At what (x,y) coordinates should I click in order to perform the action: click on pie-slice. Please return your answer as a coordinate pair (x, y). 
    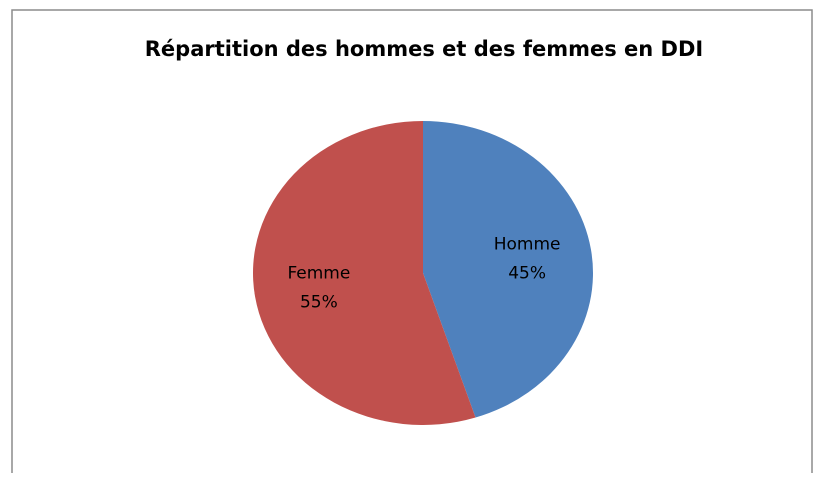
    Looking at the image, I should click on (508, 269).